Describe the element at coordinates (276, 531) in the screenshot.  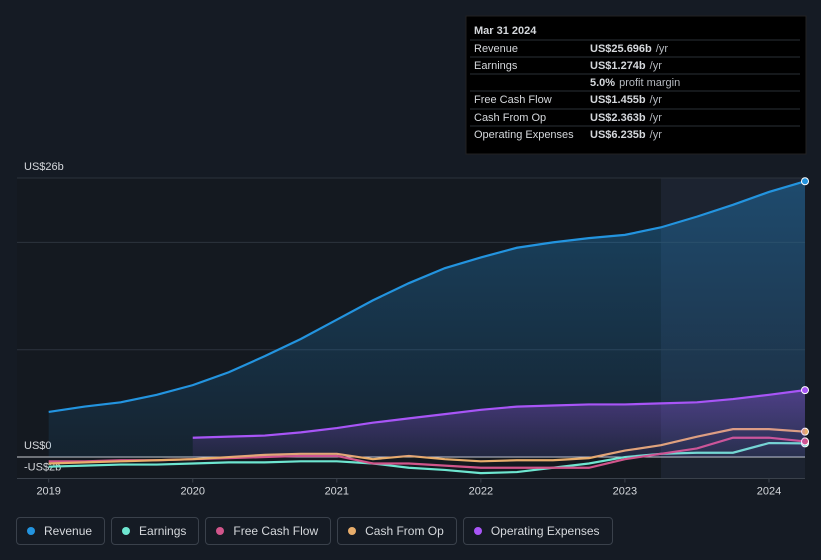
I see `legend-label: Free Cash Flow` at that location.